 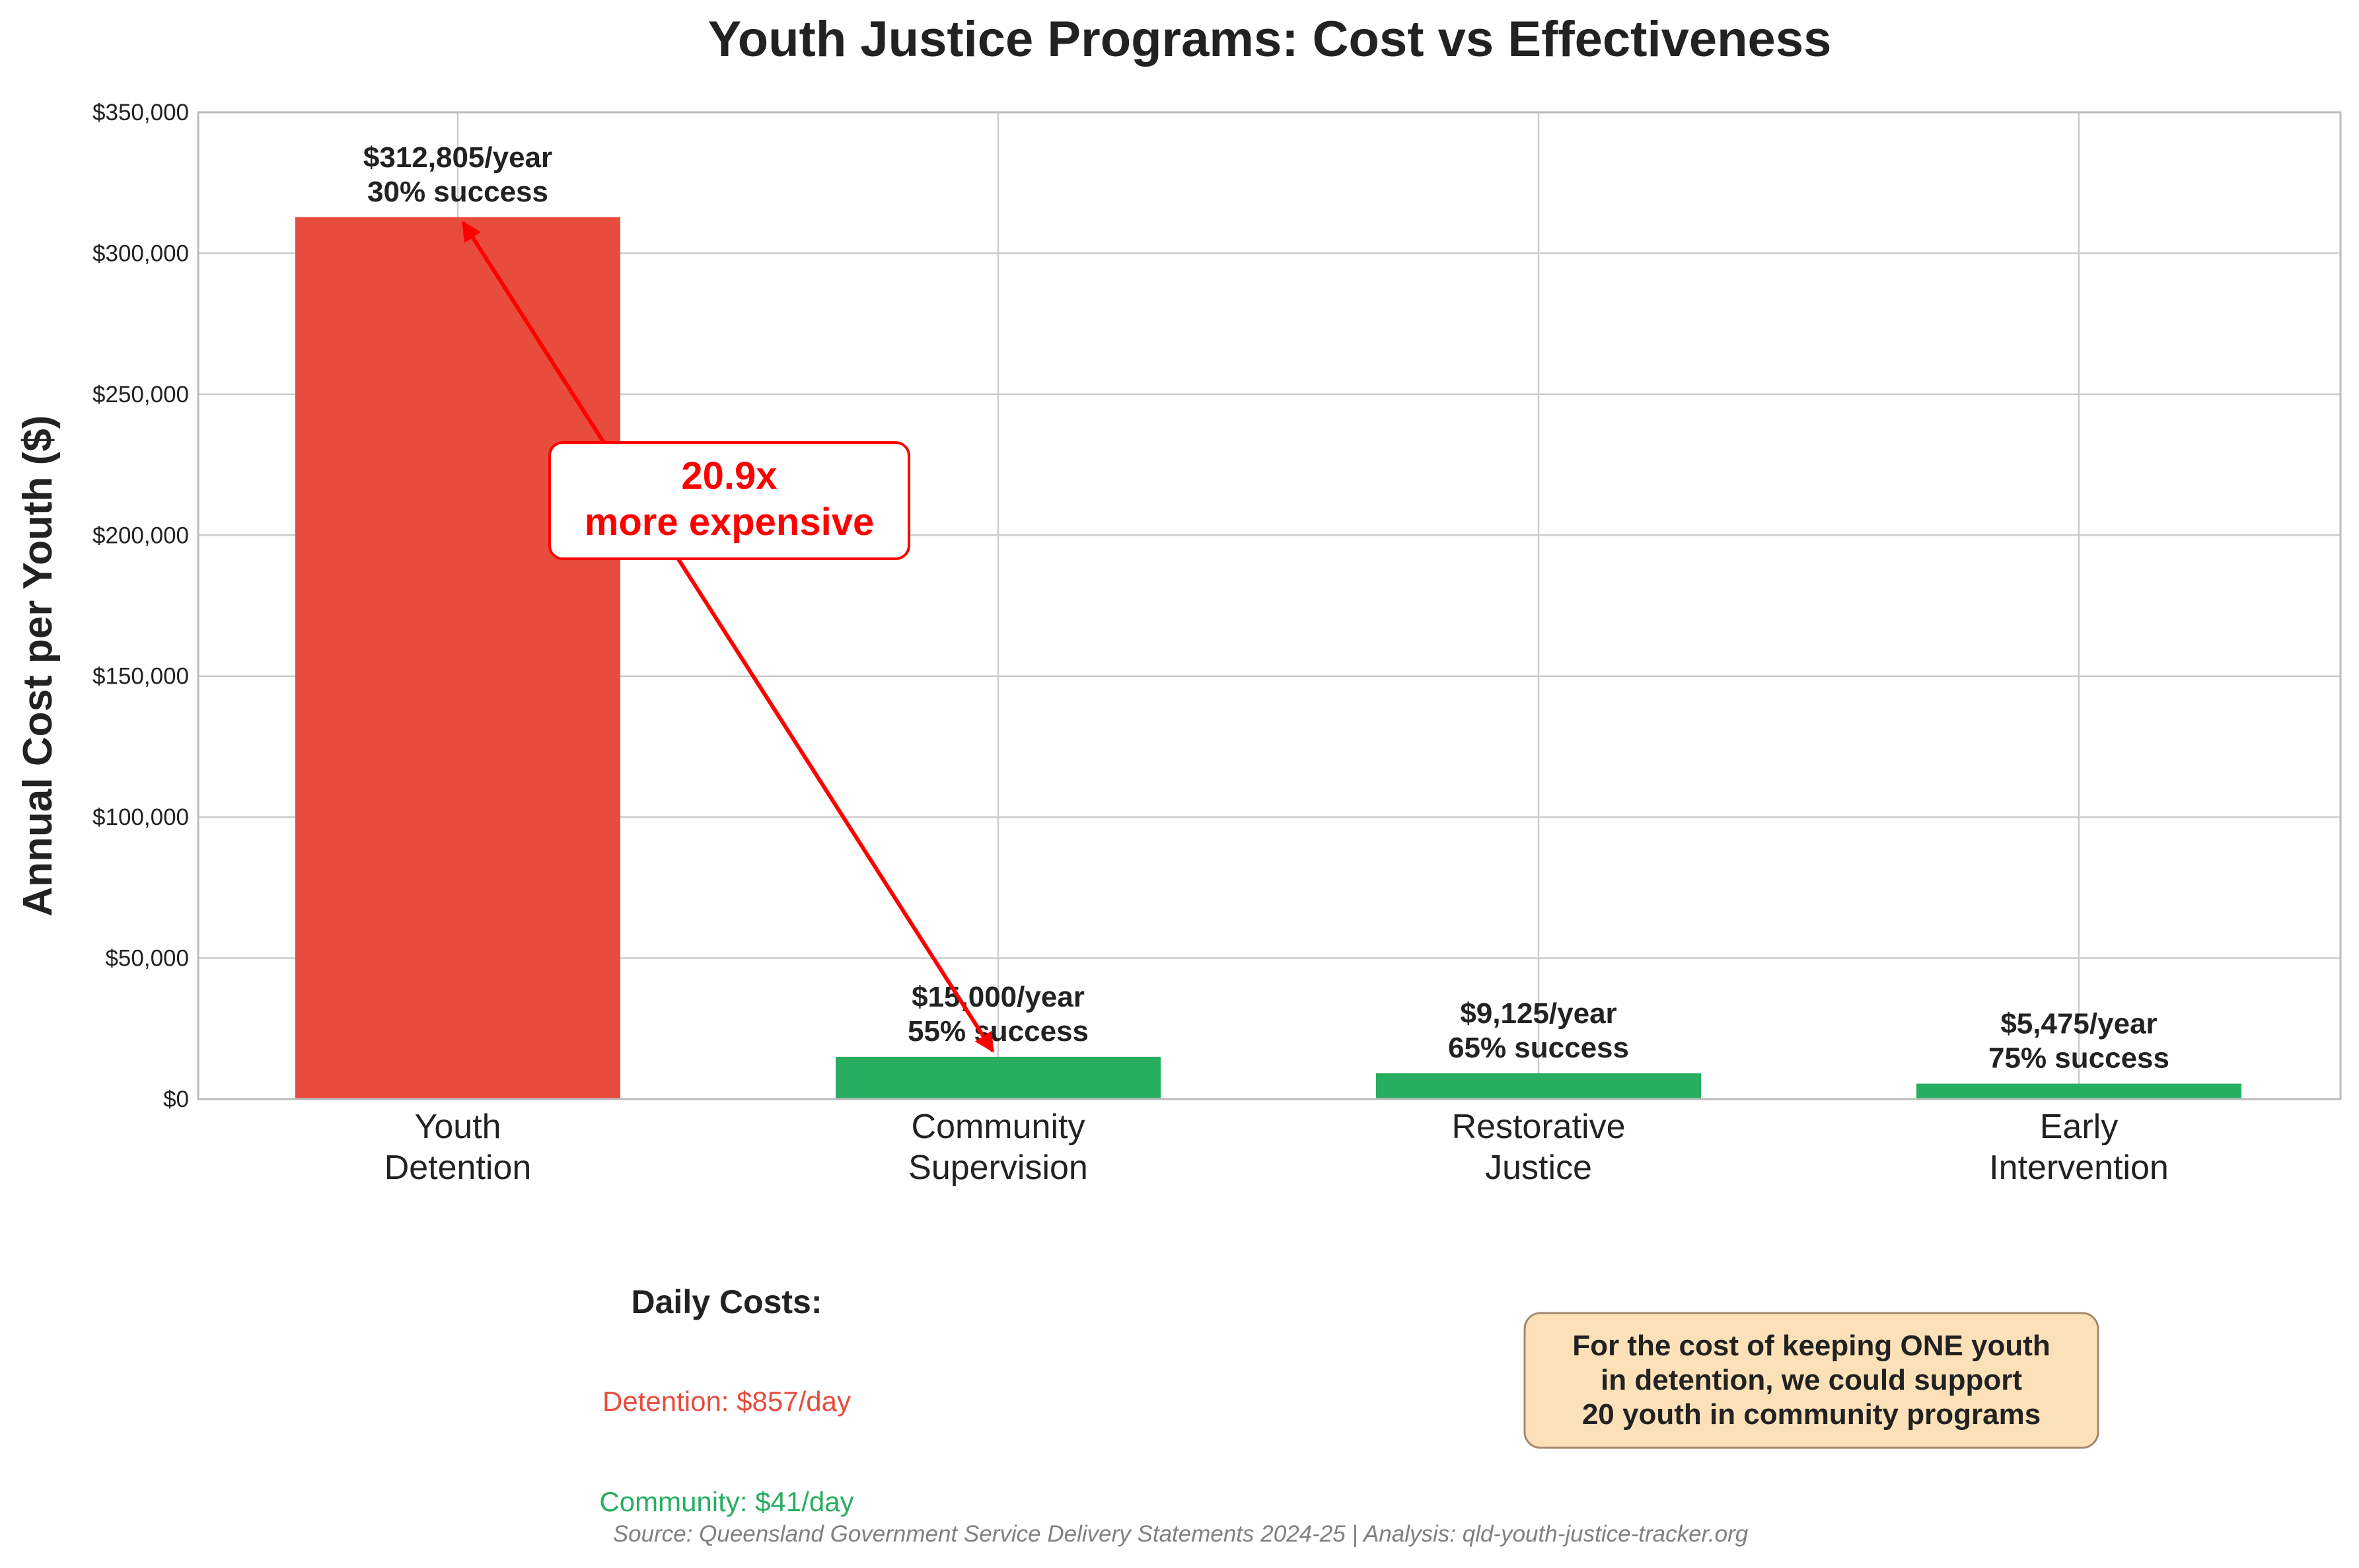 What do you see at coordinates (2078, 1058) in the screenshot?
I see `bar-label-3-line-1: 75% success` at bounding box center [2078, 1058].